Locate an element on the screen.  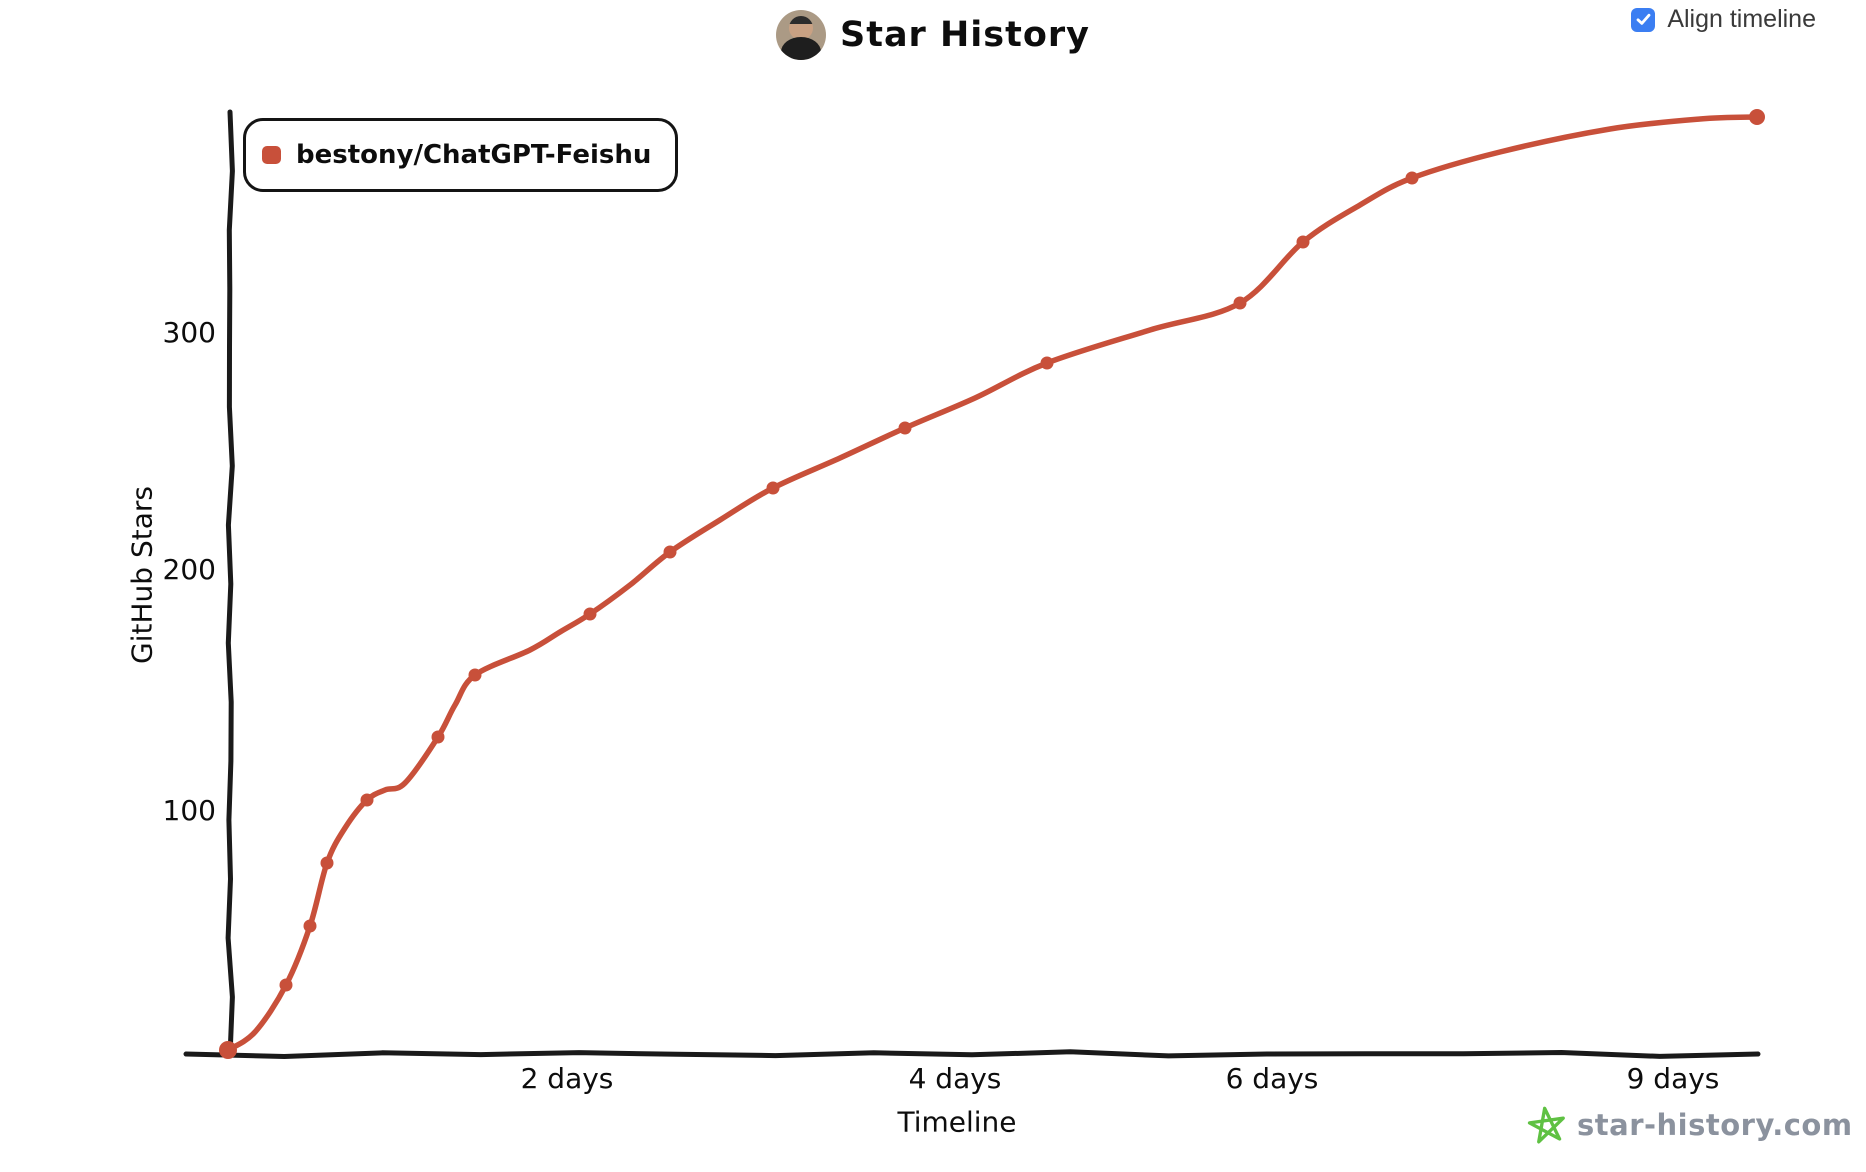
series-label: bestony/ChatGPT-Feishu is located at coordinates (474, 155).